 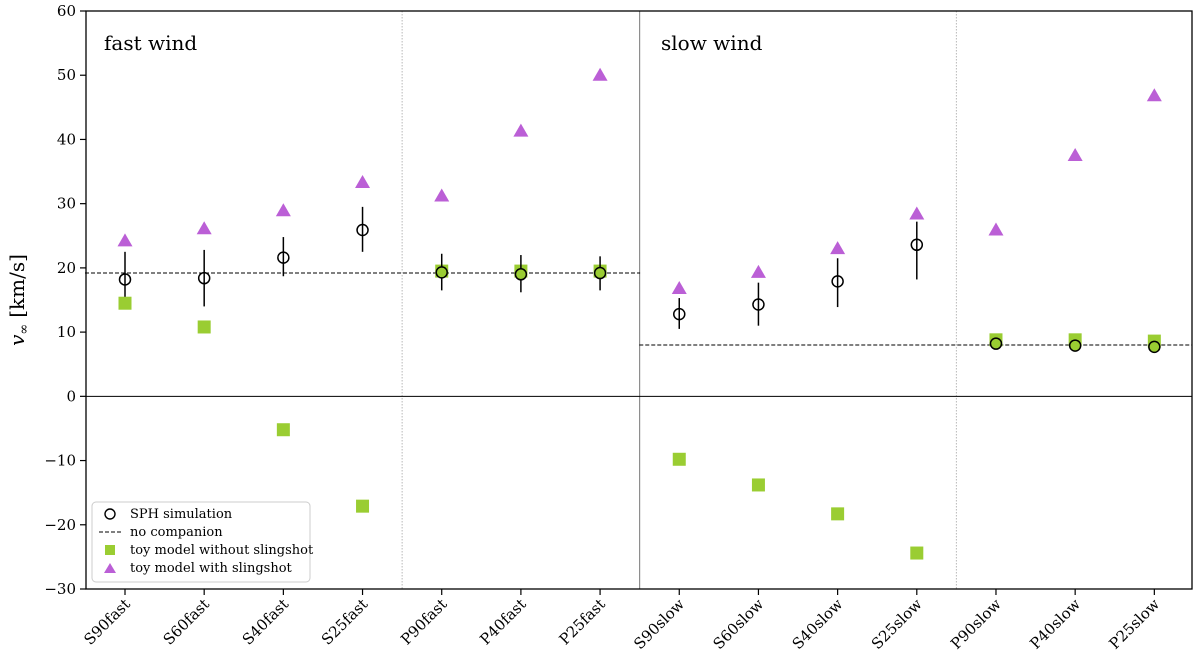 What do you see at coordinates (17, 286) in the screenshot?
I see `y-axis-title-unit: [km/s]` at bounding box center [17, 286].